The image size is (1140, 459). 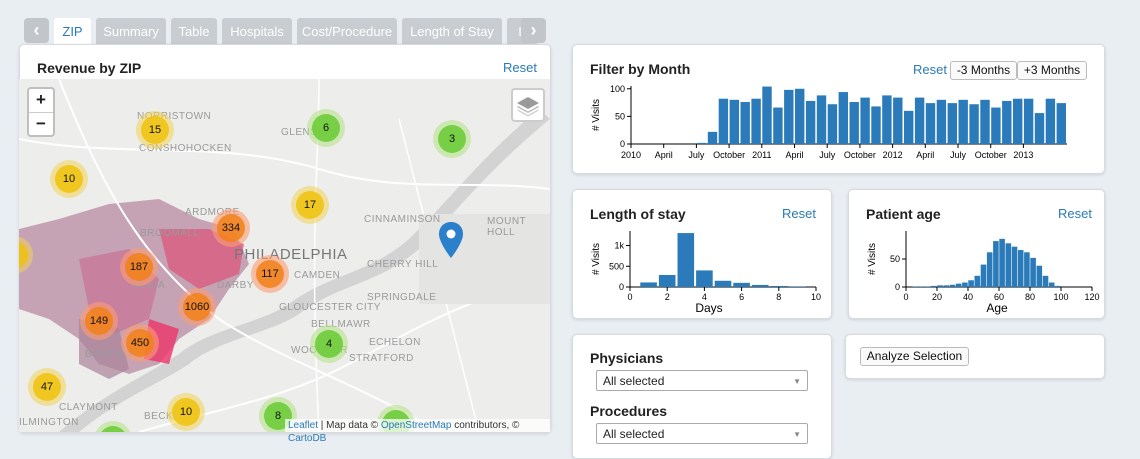 I want to click on cluster-count: 450, so click(x=140, y=343).